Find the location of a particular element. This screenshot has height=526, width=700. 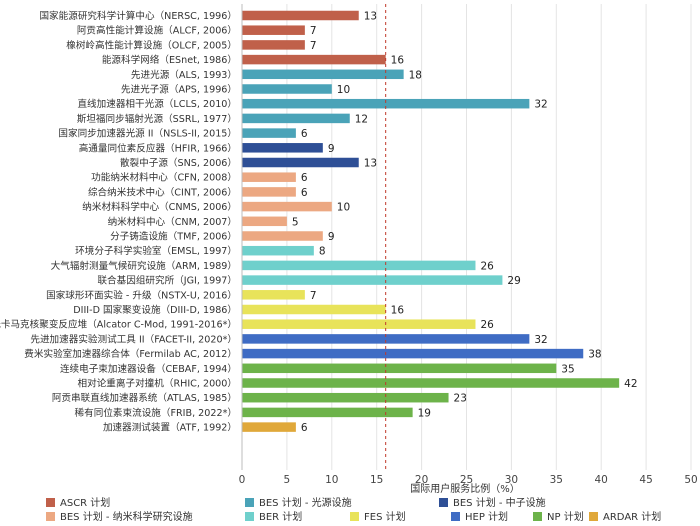

category-label: 相对论重离子对撞机（RHIC, 2000） is located at coordinates (157, 384).